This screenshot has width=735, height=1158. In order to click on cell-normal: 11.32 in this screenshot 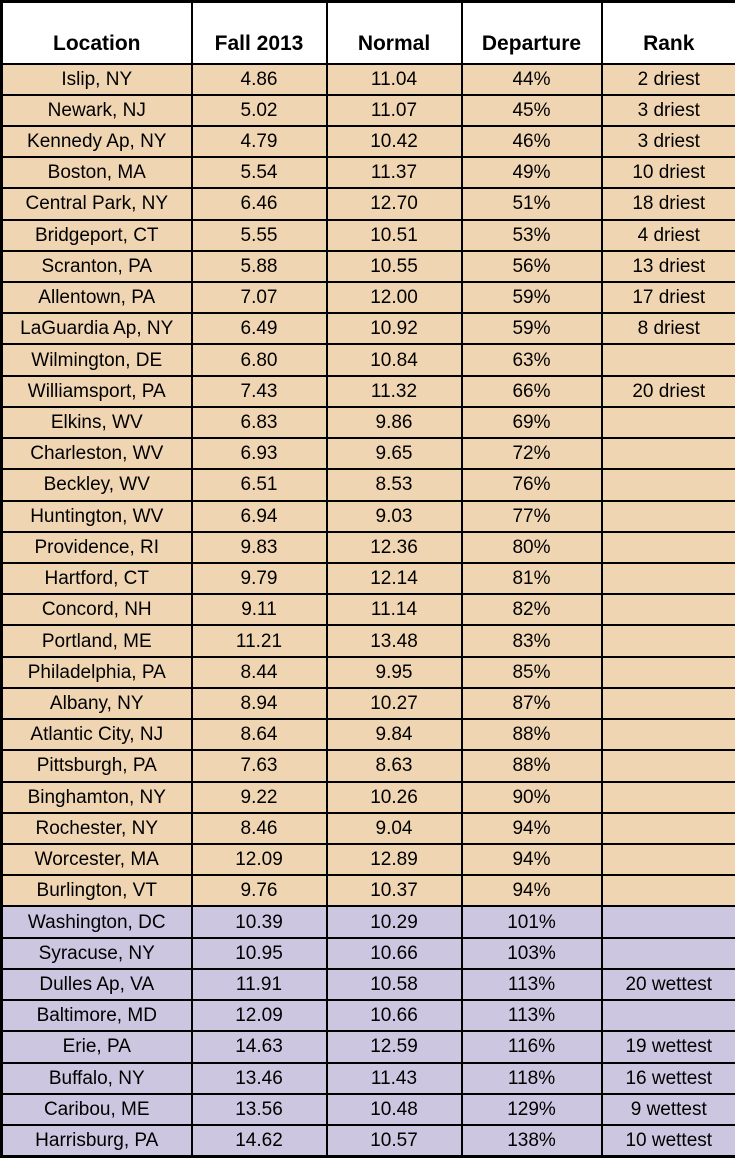, I will do `click(394, 391)`.